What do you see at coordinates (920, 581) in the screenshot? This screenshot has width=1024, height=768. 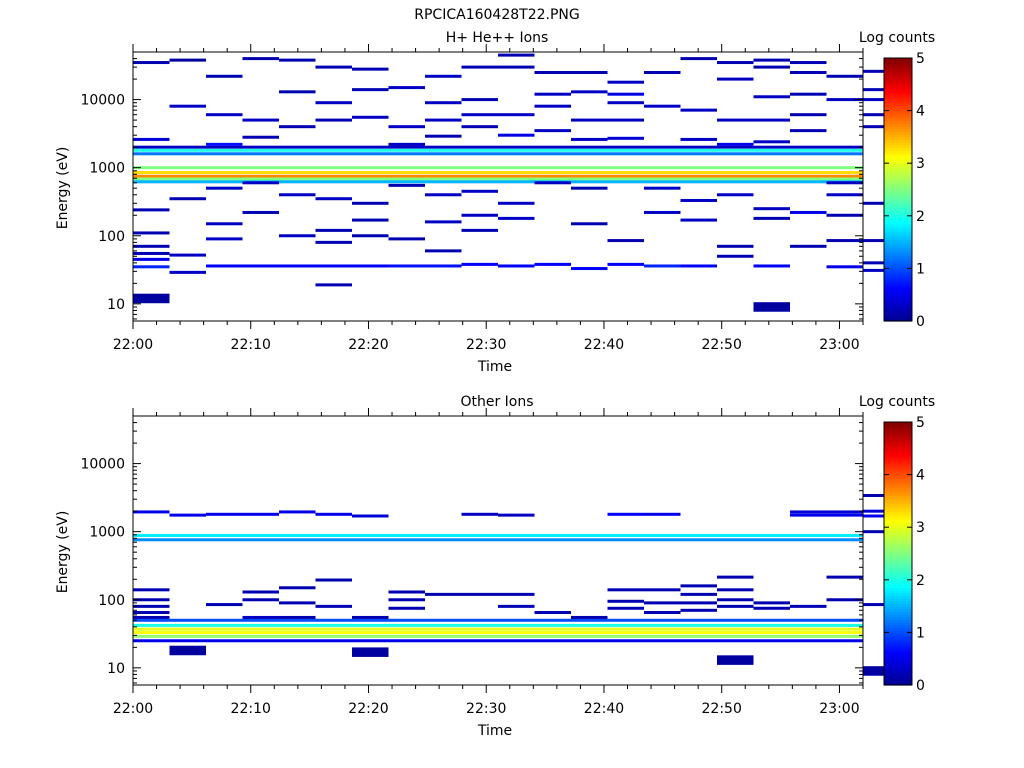 I see `colorbar-tick-label: 2` at bounding box center [920, 581].